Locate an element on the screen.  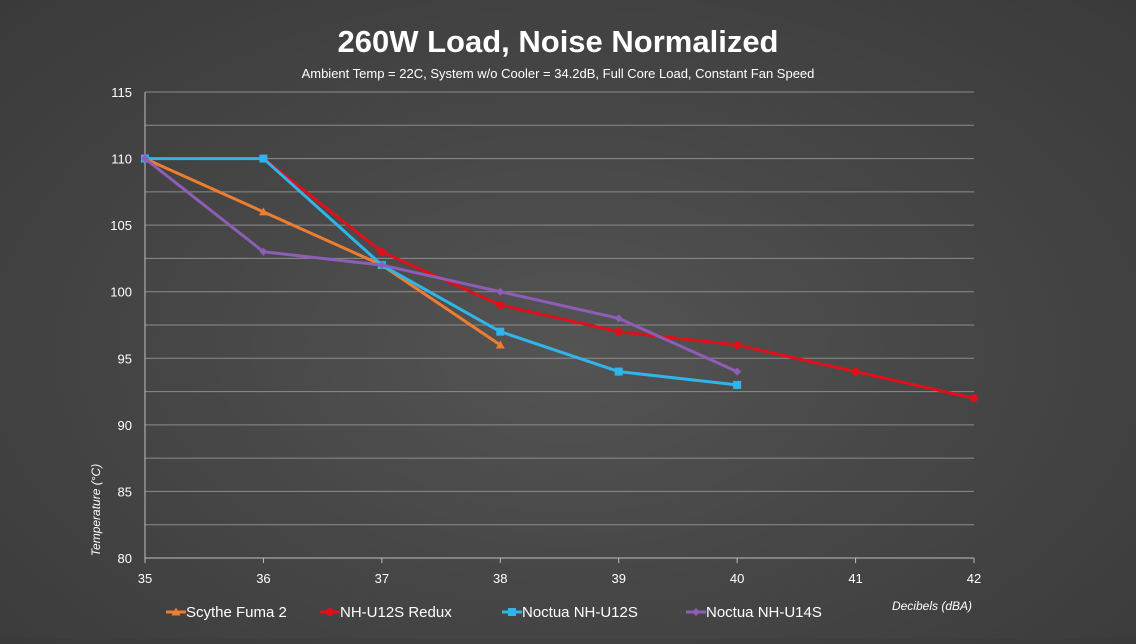
x-tick-label: 38 is located at coordinates (500, 578).